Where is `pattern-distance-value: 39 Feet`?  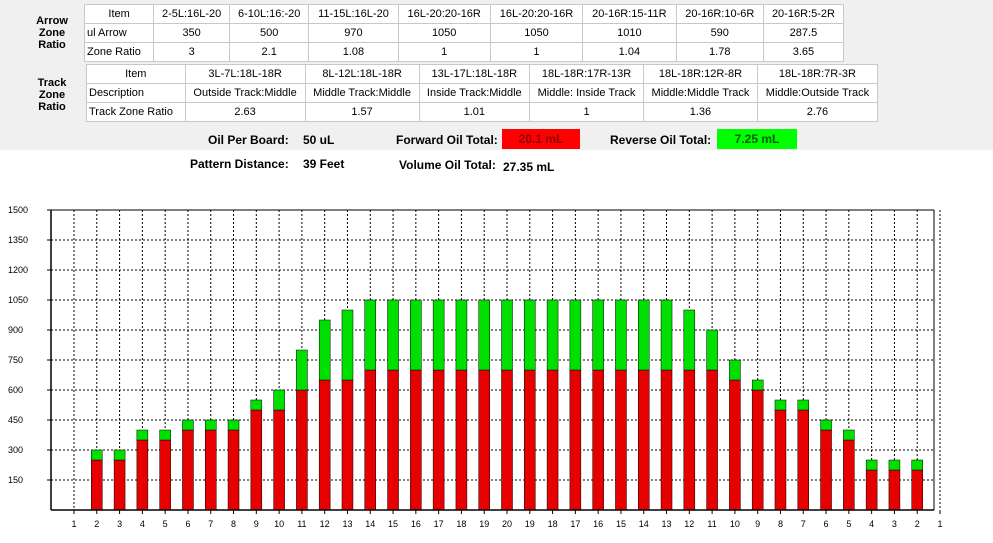 pattern-distance-value: 39 Feet is located at coordinates (324, 164).